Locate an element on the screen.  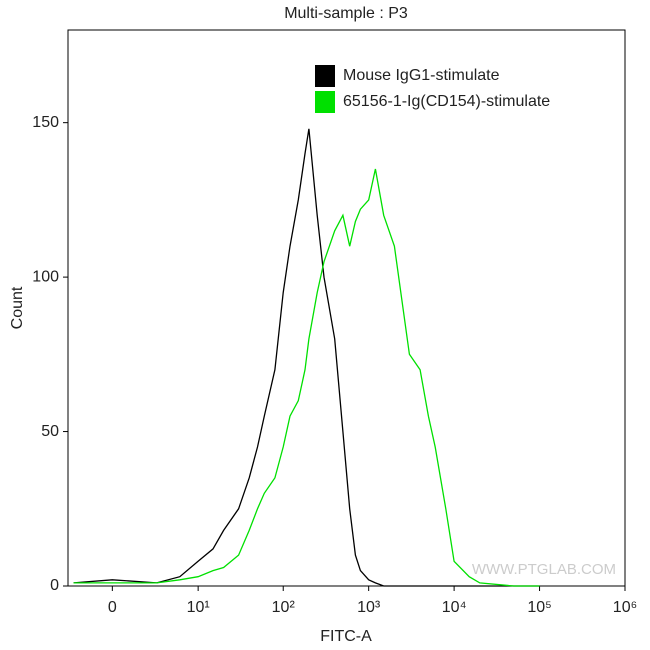
legend-label: 65156-1-Ig(CD154)-stimulate is located at coordinates (446, 101).